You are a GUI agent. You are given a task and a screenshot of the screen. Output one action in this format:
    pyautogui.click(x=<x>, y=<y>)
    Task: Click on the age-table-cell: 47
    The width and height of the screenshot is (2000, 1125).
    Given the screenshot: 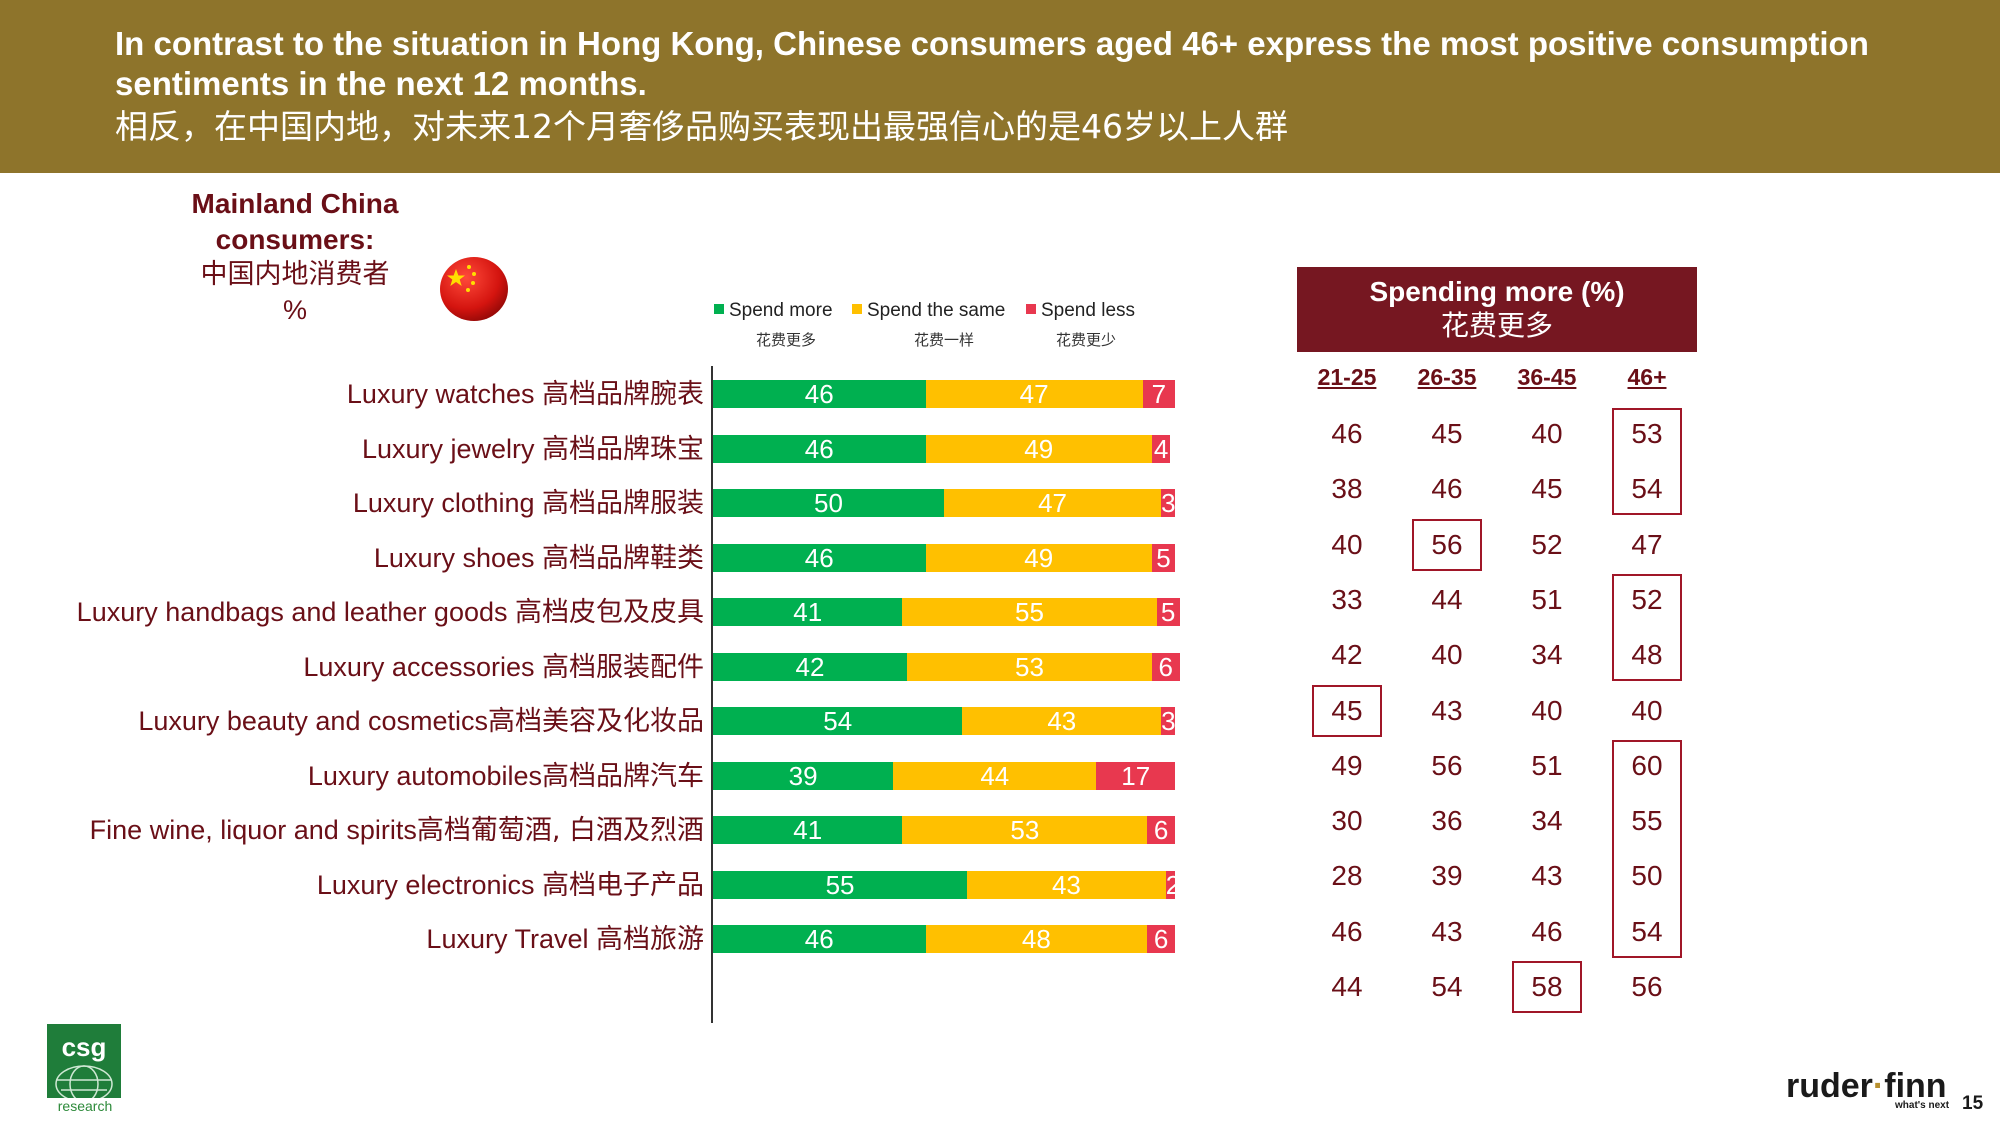 What is the action you would take?
    pyautogui.click(x=1647, y=544)
    